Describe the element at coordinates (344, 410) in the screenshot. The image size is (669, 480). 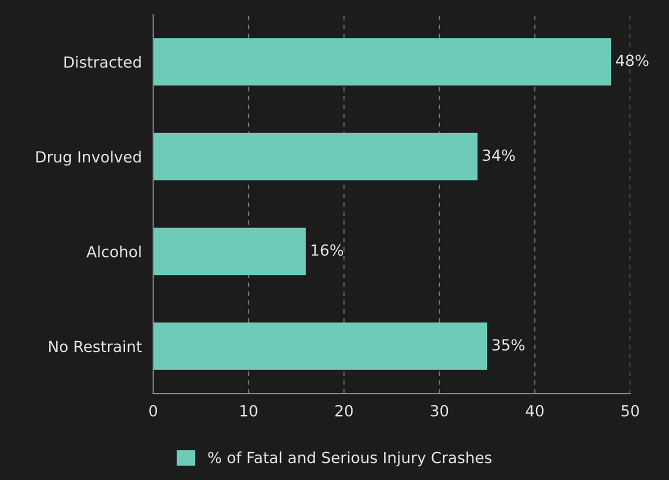
I see `x-tick-label: 20` at that location.